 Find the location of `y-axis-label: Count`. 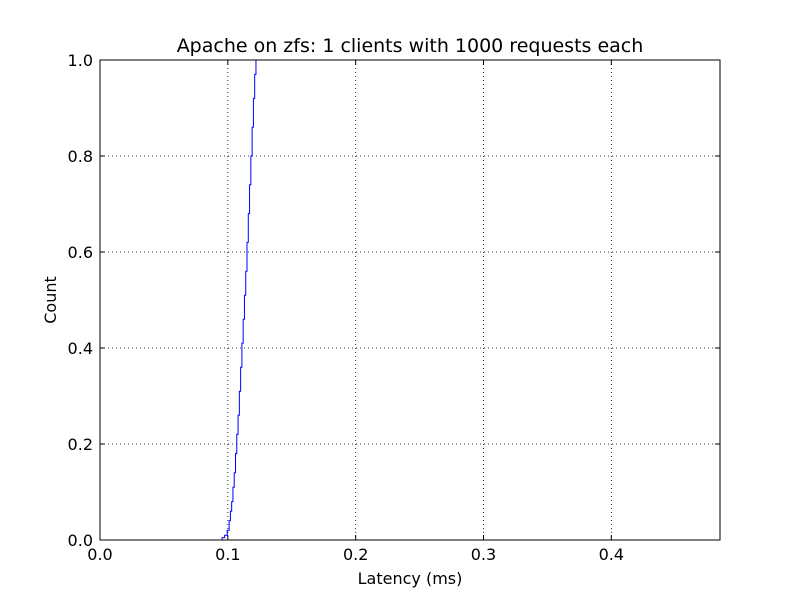

y-axis-label: Count is located at coordinates (50, 300).